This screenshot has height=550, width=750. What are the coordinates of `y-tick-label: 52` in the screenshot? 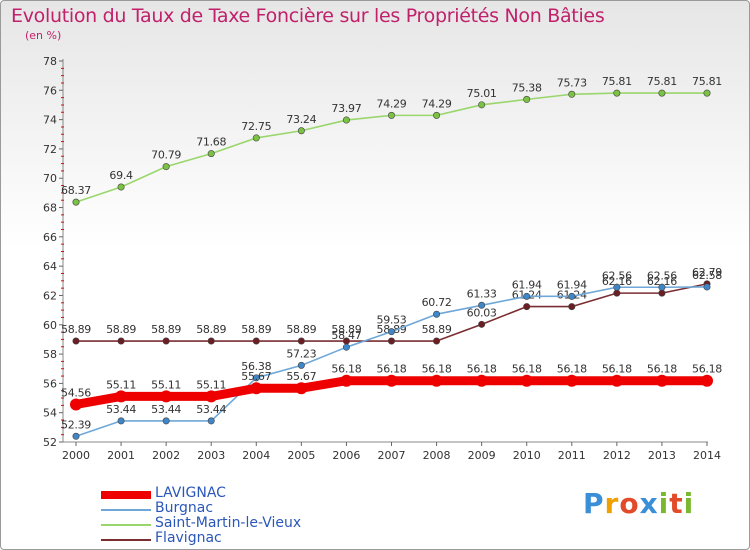 It's located at (50, 442).